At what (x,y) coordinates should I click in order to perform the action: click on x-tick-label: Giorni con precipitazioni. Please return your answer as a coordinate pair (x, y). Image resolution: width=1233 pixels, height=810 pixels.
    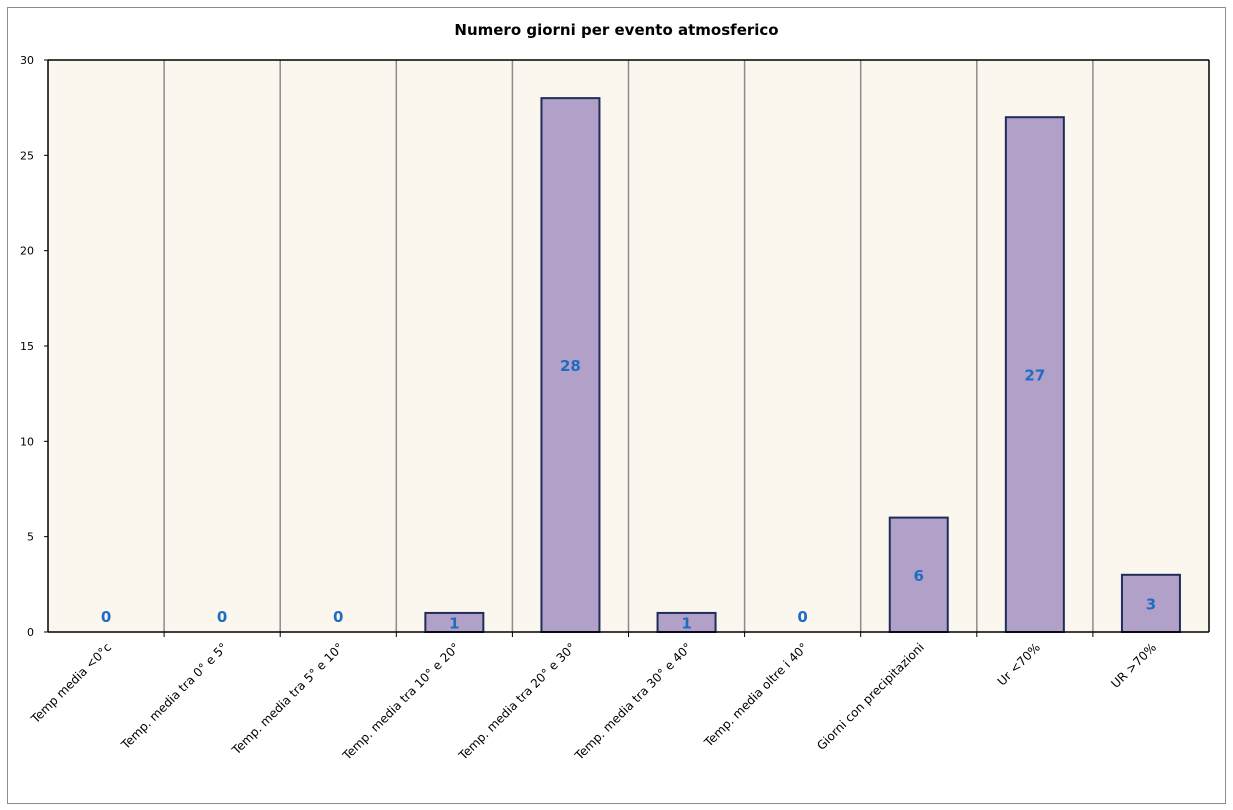
    Looking at the image, I should click on (870, 696).